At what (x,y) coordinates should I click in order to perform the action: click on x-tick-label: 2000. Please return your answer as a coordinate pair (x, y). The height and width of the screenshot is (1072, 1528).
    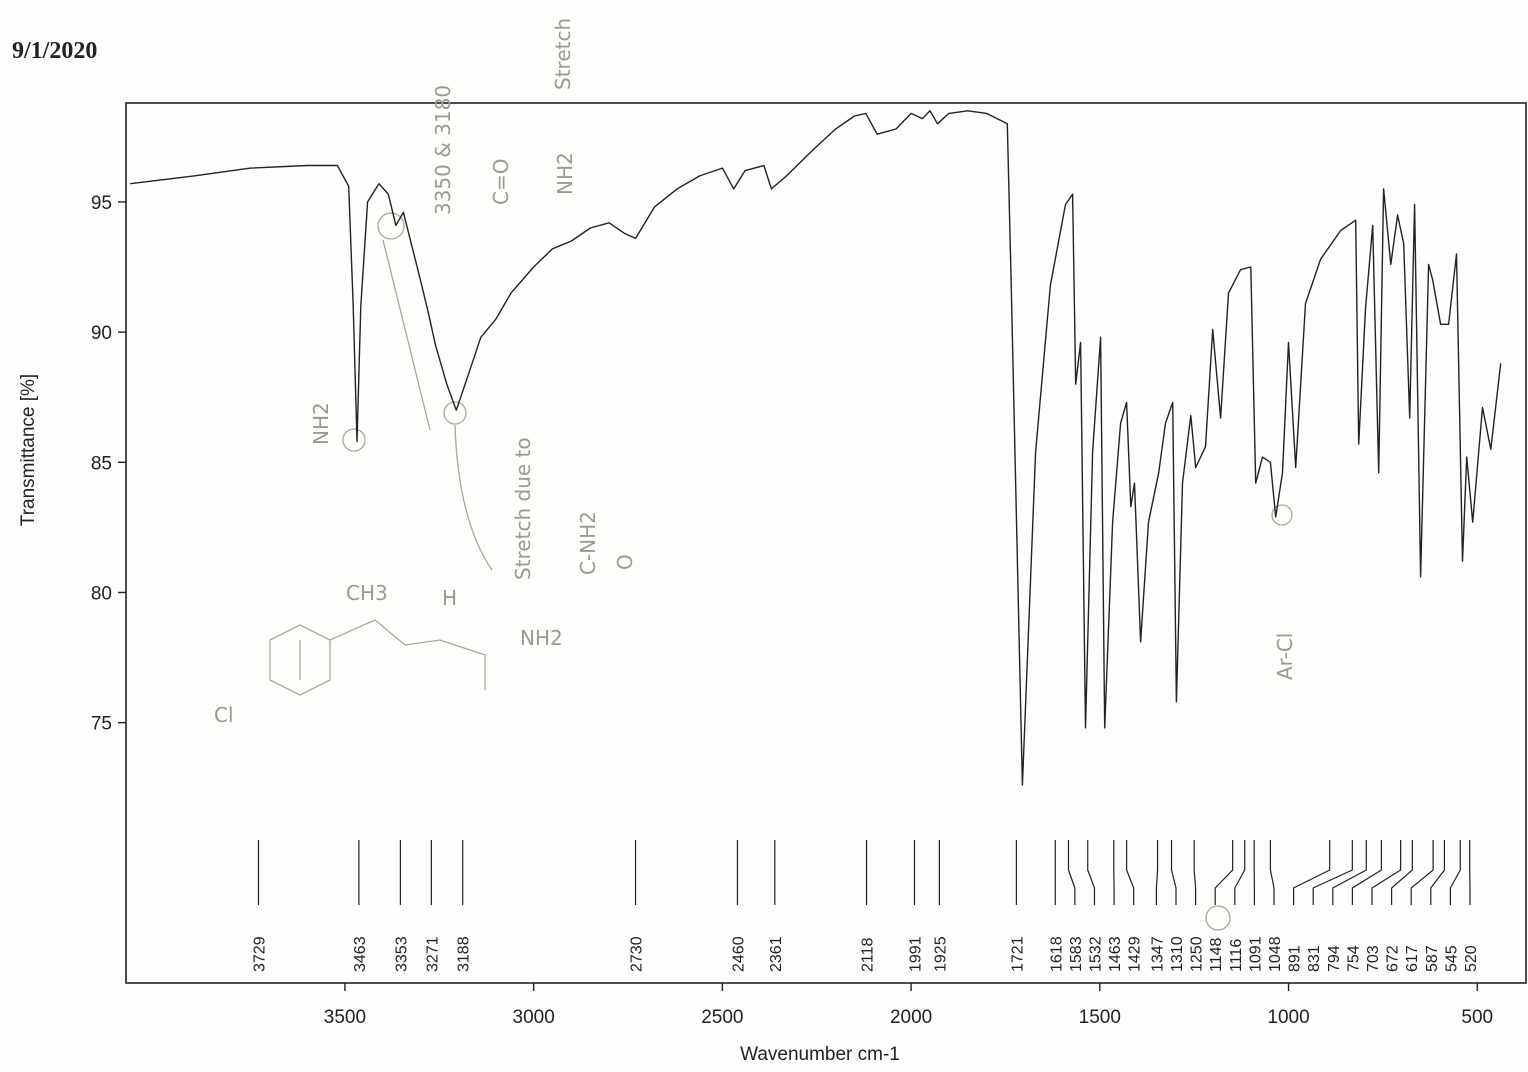
    Looking at the image, I should click on (911, 1017).